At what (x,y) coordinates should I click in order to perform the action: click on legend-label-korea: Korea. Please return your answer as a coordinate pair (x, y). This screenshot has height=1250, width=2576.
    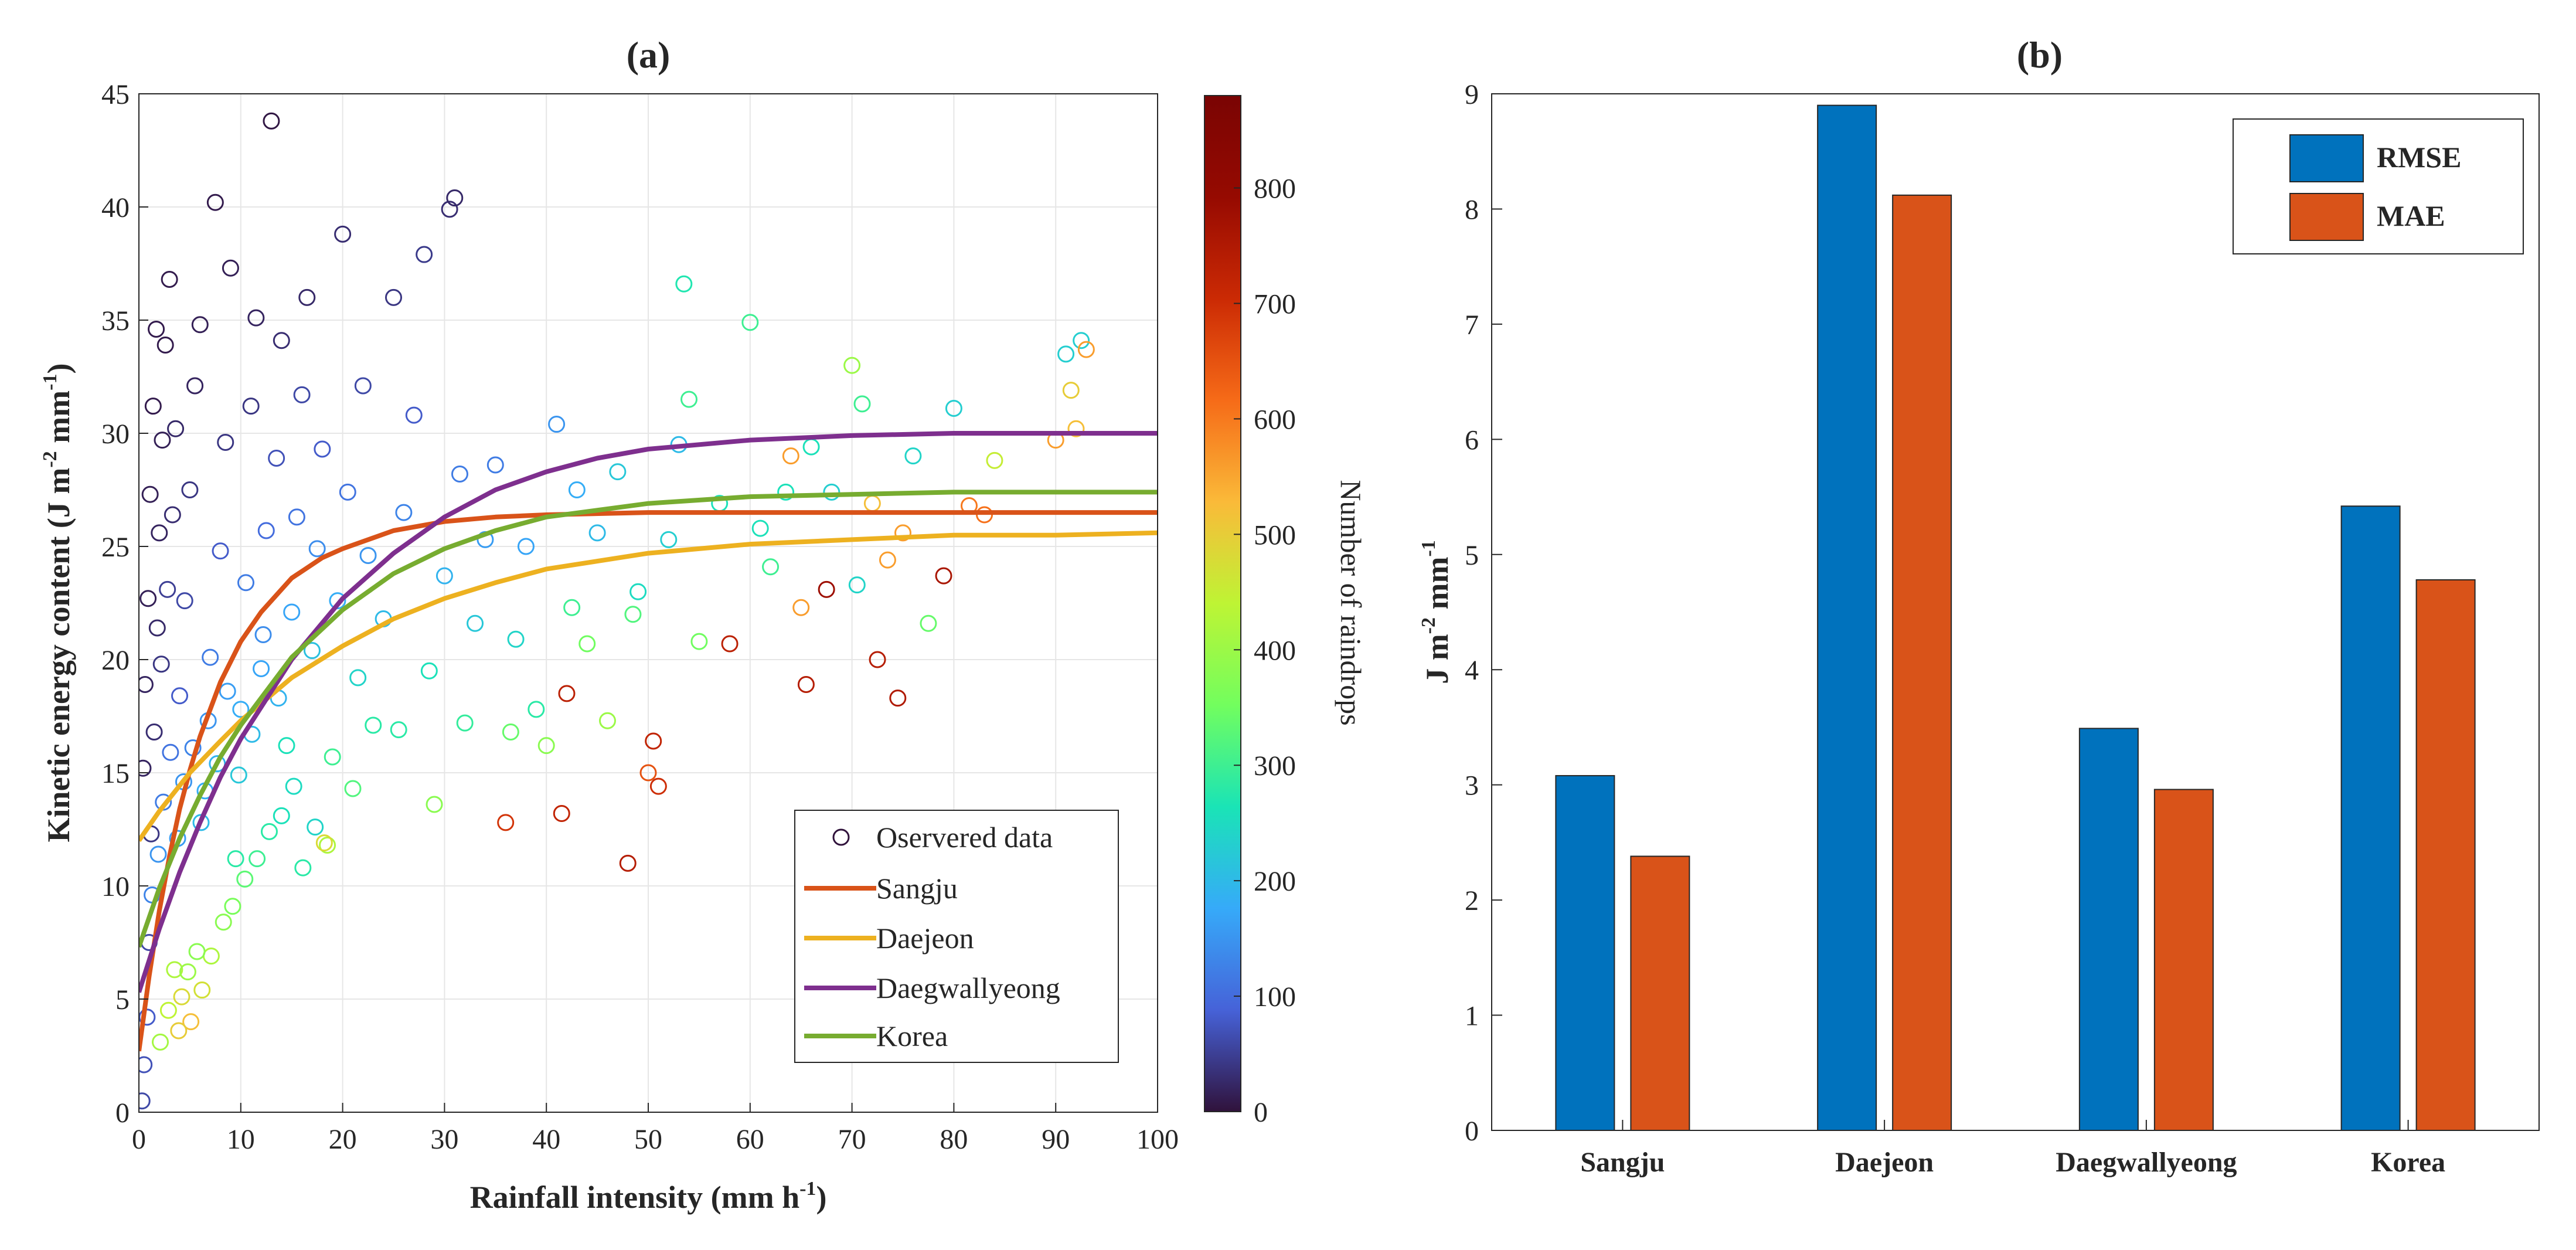
    Looking at the image, I should click on (912, 1036).